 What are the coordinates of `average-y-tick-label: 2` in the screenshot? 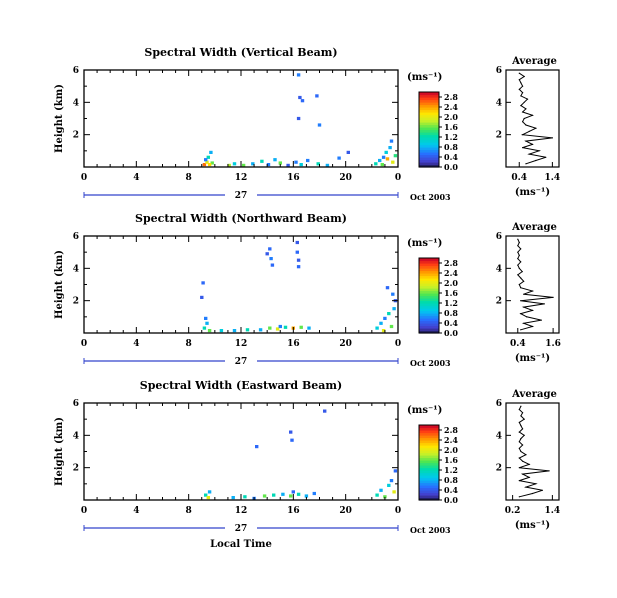 It's located at (499, 302).